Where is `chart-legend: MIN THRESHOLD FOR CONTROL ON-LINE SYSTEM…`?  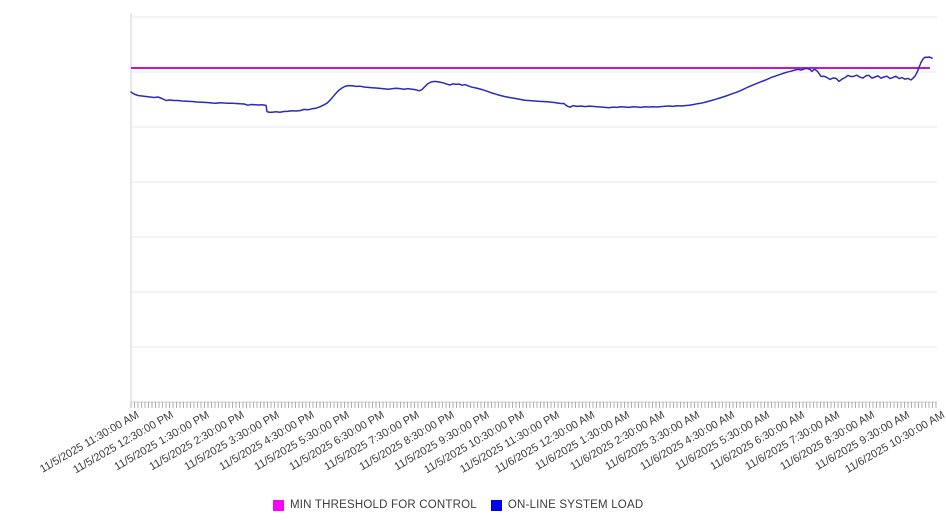 chart-legend: MIN THRESHOLD FOR CONTROL ON-LINE SYSTEM… is located at coordinates (458, 505).